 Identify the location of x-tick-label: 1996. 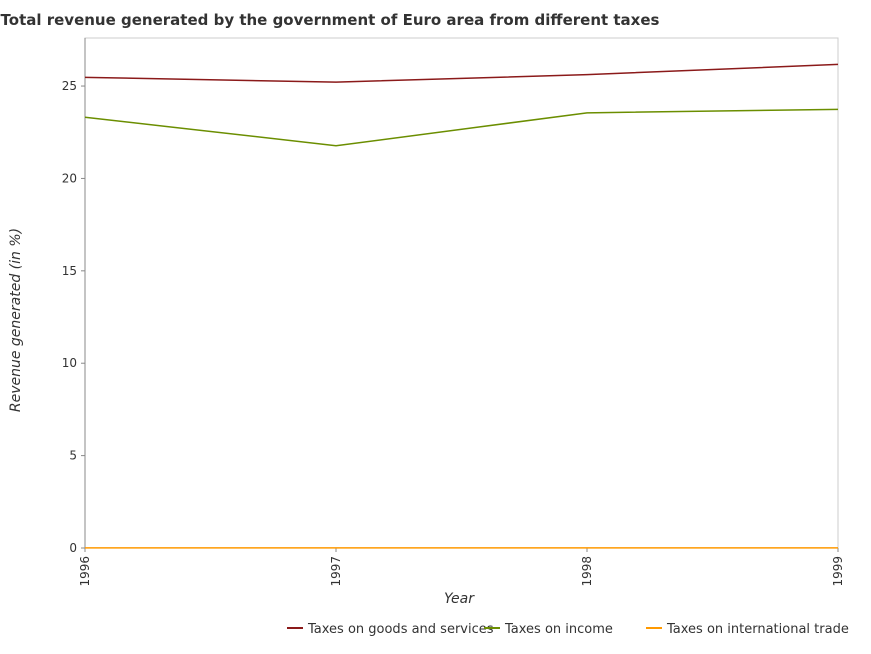
(85, 571).